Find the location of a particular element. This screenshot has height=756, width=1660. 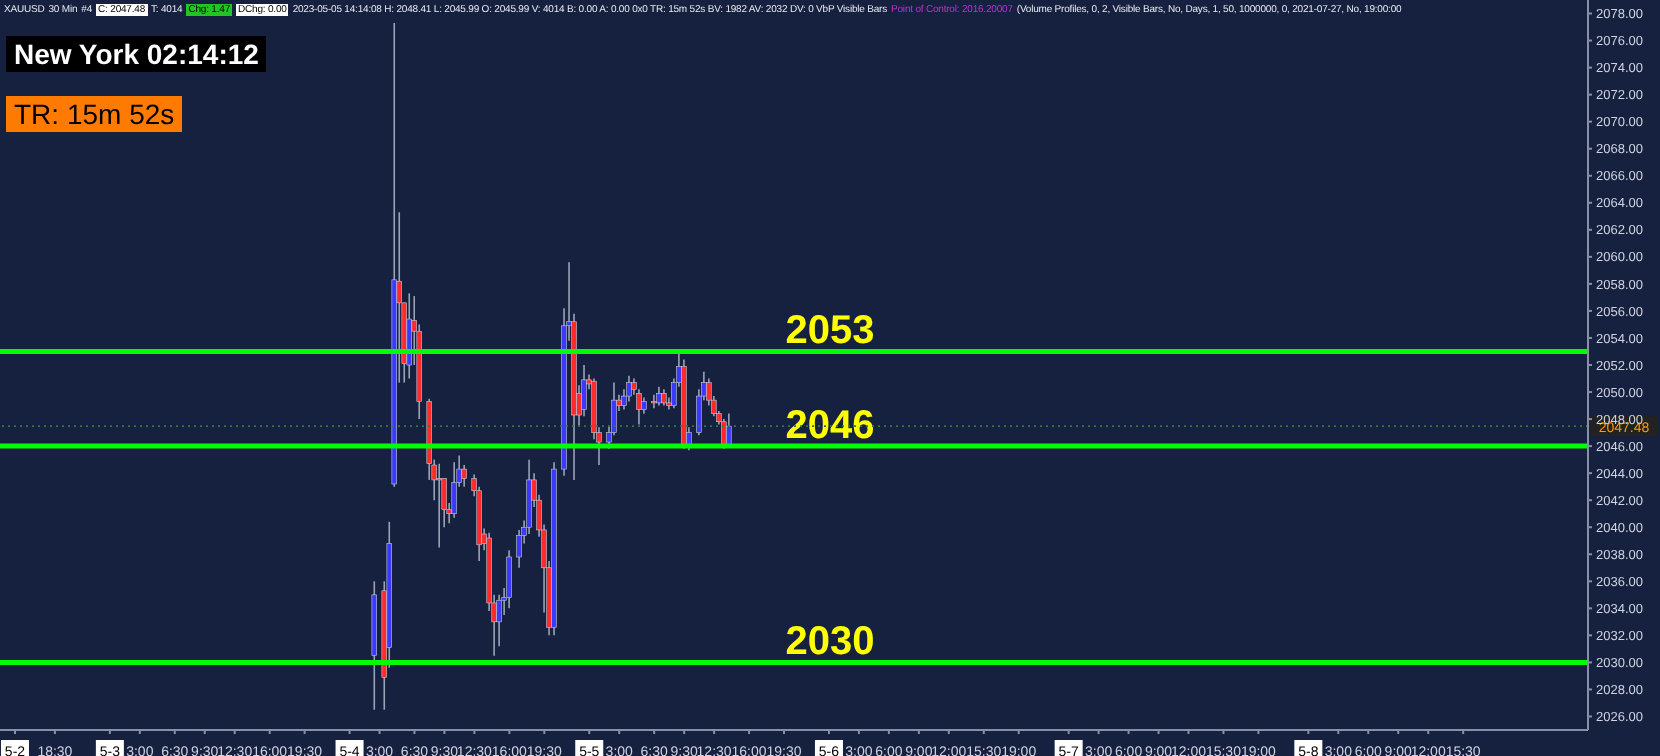

annotation: New York 02:14:12 is located at coordinates (136, 54).